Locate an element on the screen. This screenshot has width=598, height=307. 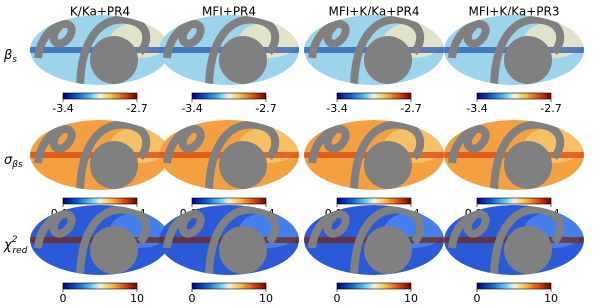
row-symbol: β is located at coordinates (7, 55).